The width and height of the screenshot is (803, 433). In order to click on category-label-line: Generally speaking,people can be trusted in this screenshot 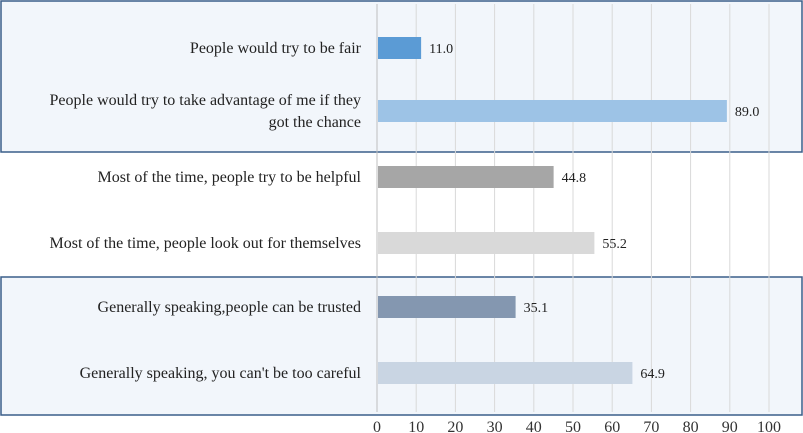, I will do `click(229, 307)`.